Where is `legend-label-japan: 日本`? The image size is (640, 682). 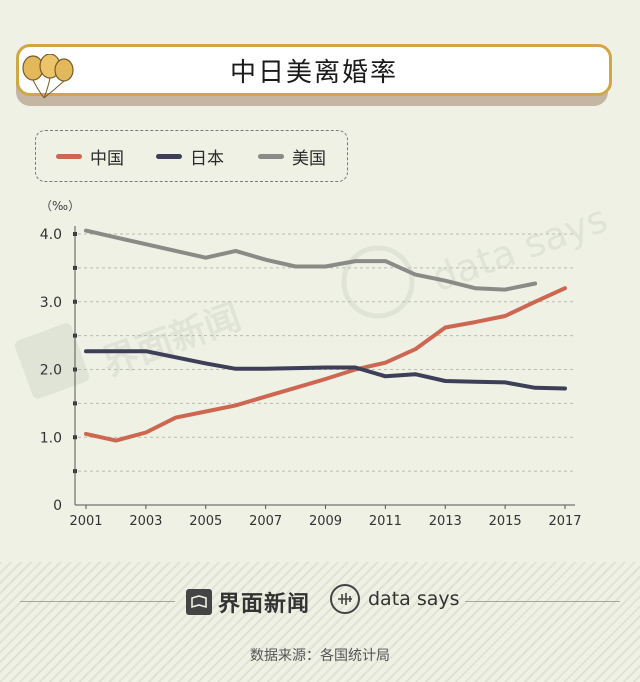 legend-label-japan: 日本 is located at coordinates (207, 158).